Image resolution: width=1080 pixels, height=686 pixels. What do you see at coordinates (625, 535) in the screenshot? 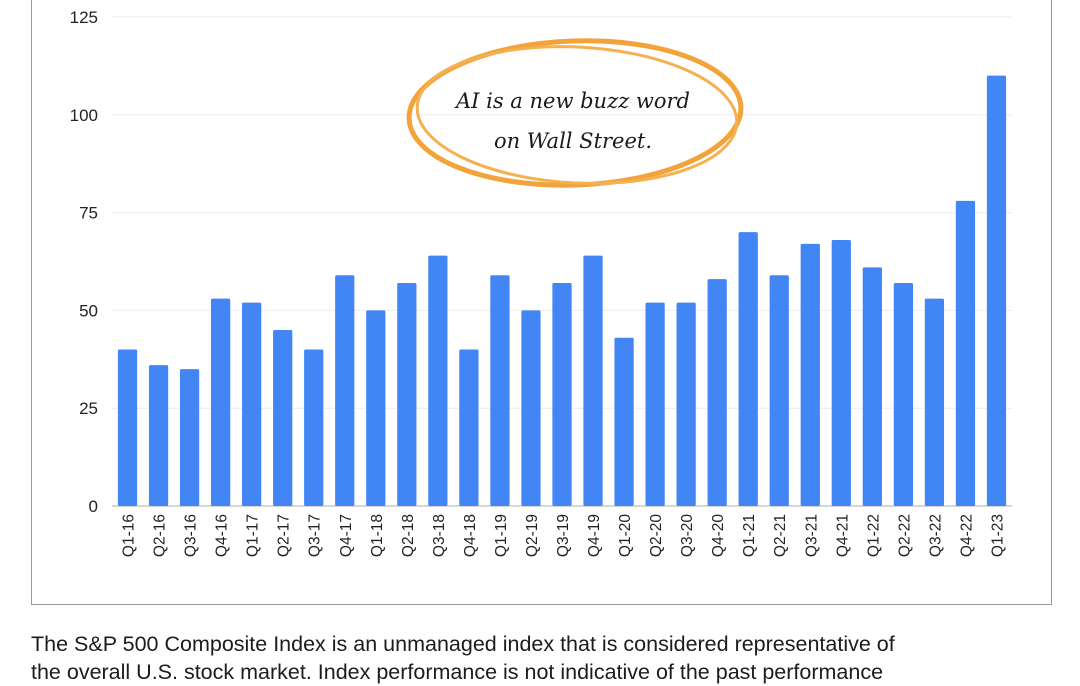
I see `x-tick-label: Q1-20` at bounding box center [625, 535].